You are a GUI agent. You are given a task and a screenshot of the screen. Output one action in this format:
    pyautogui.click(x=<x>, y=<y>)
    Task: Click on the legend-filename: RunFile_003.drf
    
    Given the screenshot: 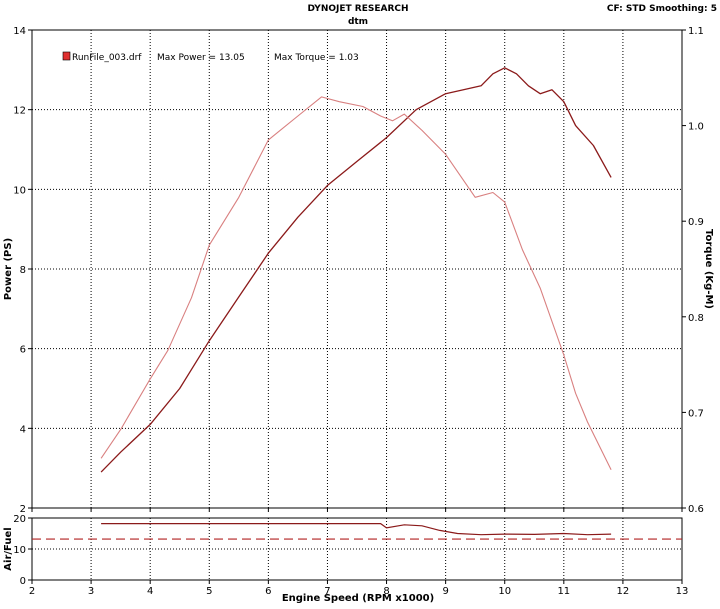 What is the action you would take?
    pyautogui.click(x=107, y=58)
    